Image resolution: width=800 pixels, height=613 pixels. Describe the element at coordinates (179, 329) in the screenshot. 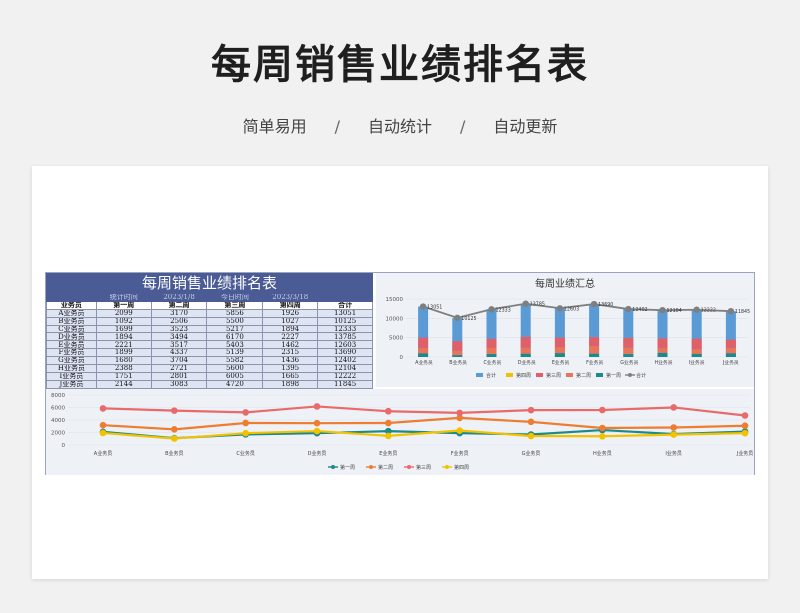

I see `table-cell: 3523` at that location.